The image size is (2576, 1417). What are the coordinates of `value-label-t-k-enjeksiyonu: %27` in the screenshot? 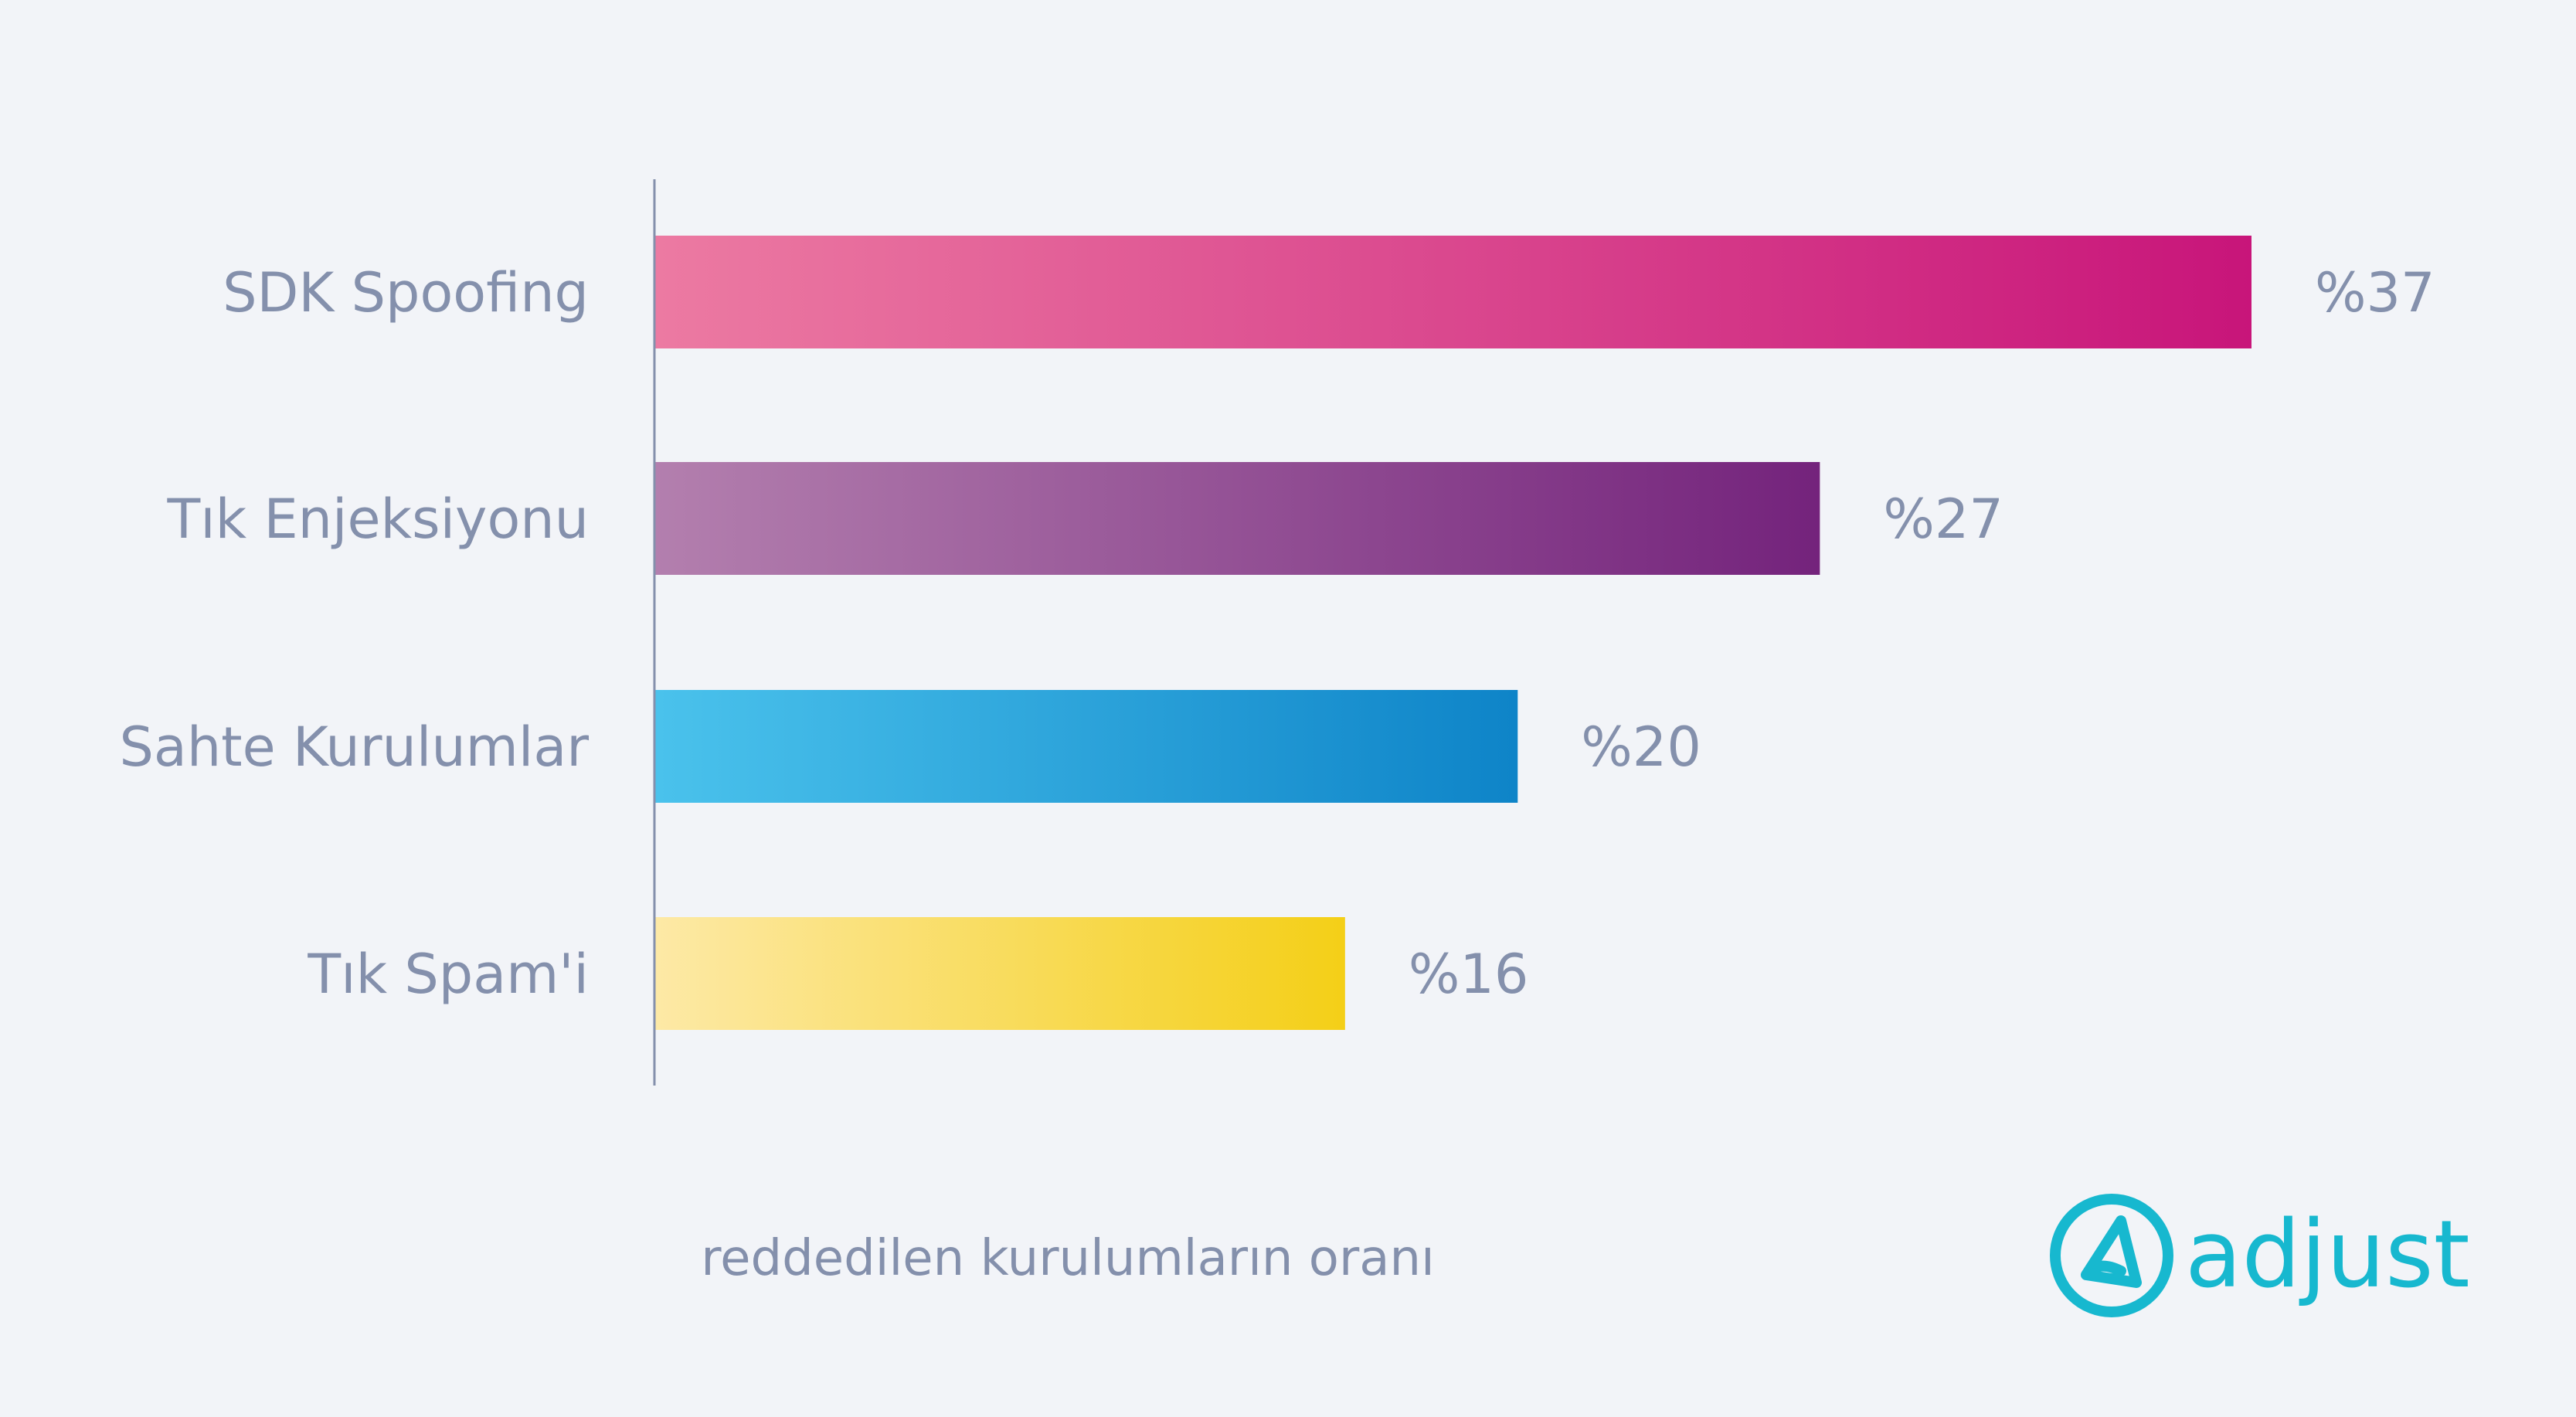 It's located at (1943, 519).